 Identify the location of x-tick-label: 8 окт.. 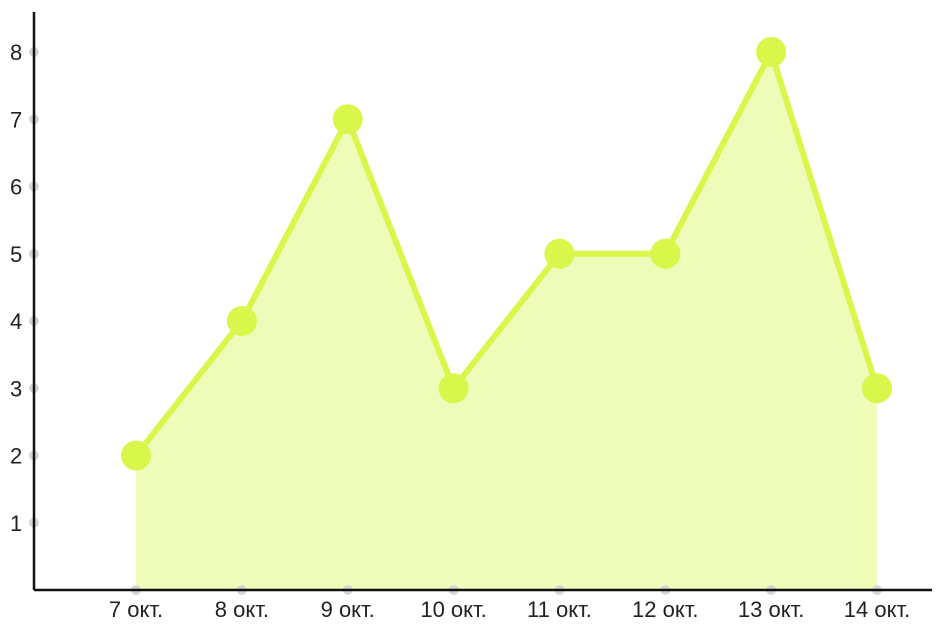
(242, 609).